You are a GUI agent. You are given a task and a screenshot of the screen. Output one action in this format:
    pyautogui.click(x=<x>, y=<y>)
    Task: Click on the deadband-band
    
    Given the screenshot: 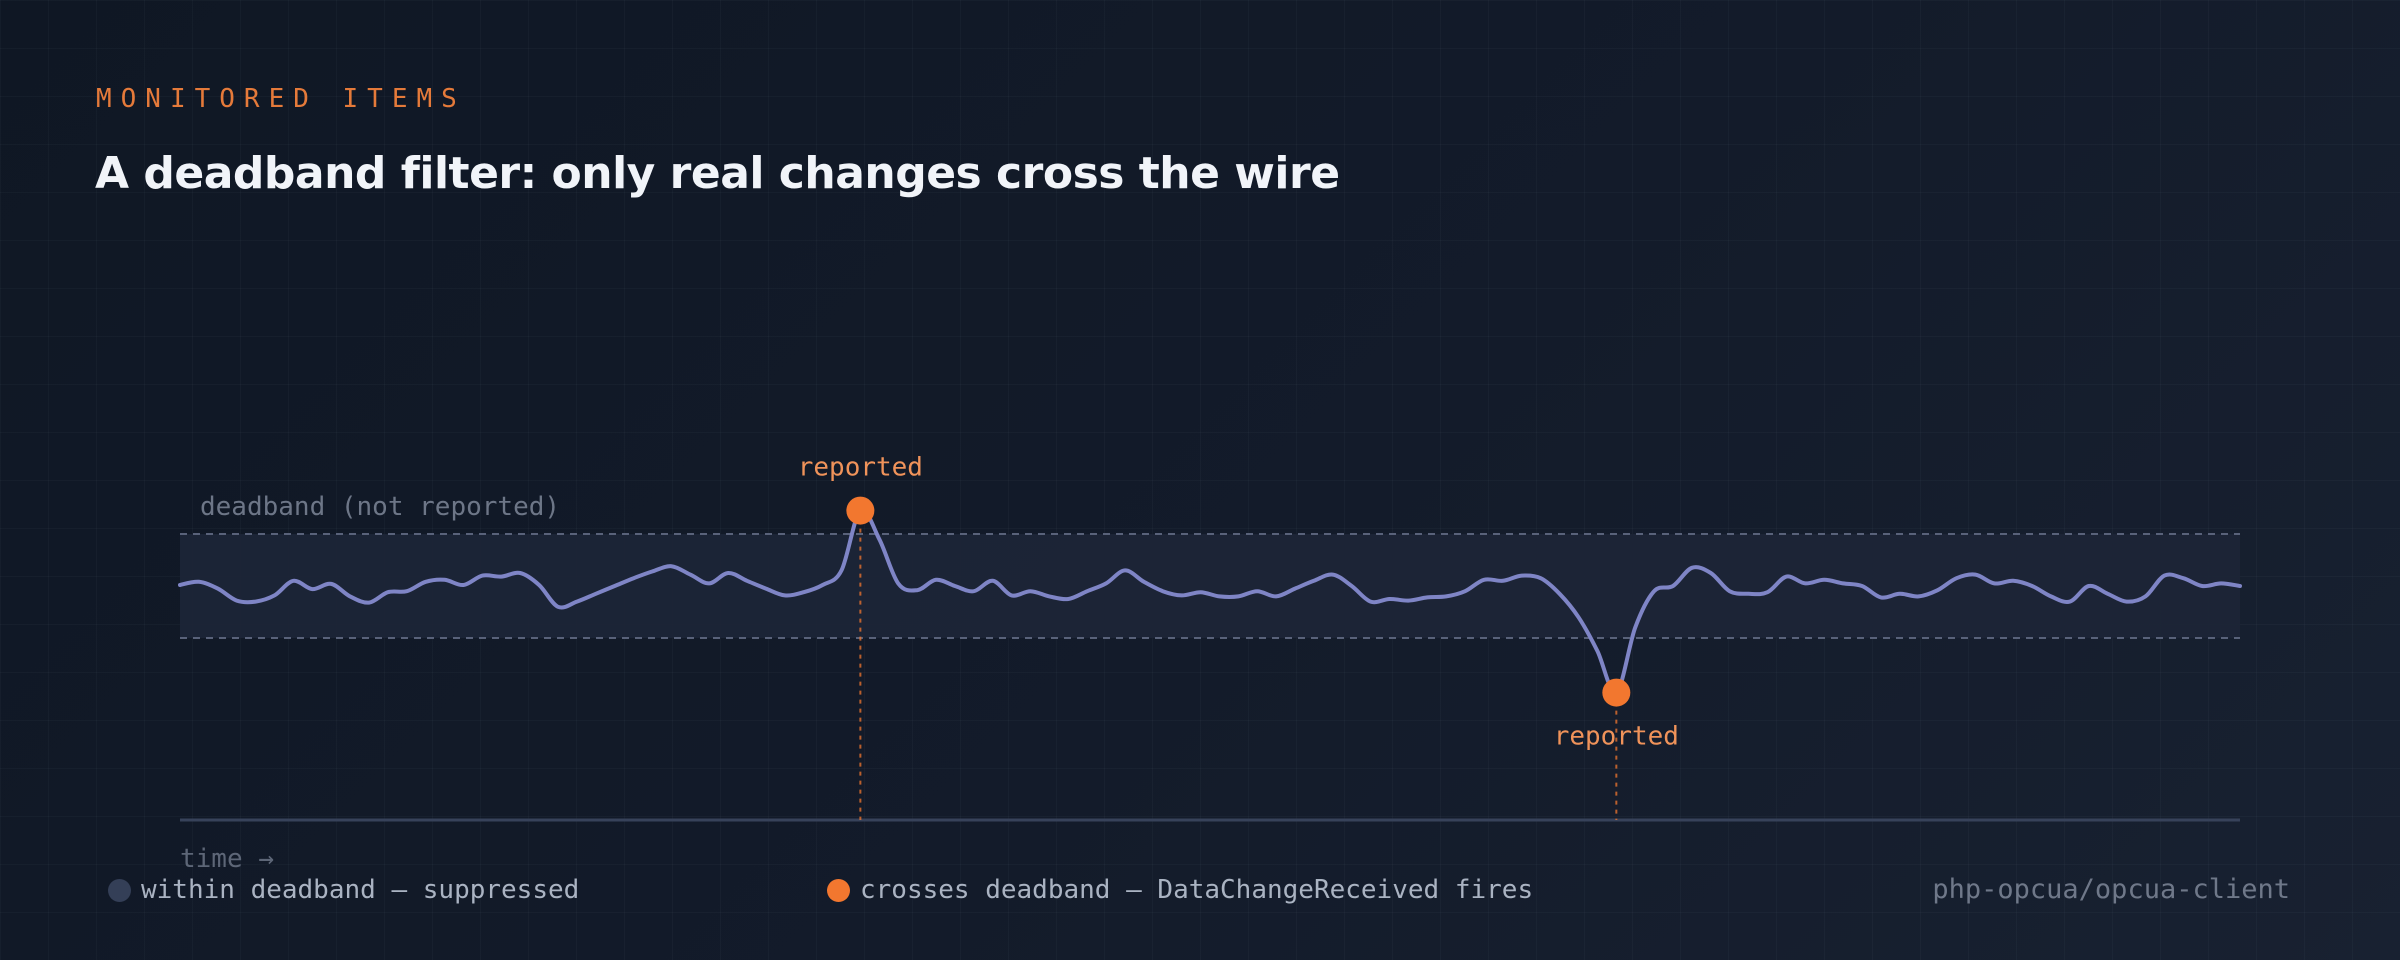 What is the action you would take?
    pyautogui.click(x=1210, y=586)
    